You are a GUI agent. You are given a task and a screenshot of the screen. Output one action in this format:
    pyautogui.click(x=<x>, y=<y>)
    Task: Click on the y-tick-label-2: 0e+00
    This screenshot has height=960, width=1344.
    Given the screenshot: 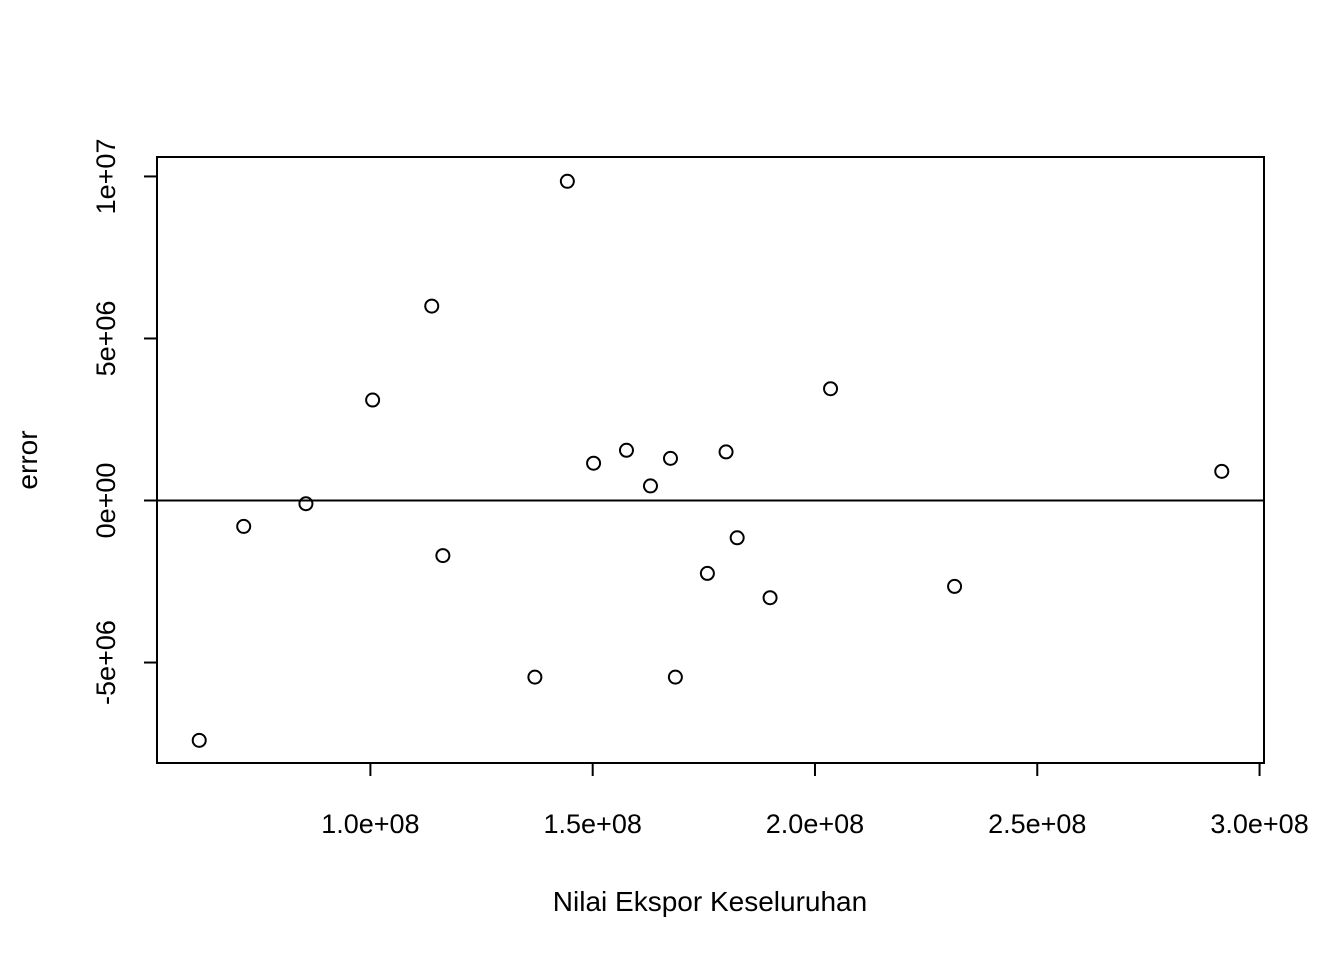 What is the action you would take?
    pyautogui.click(x=106, y=501)
    